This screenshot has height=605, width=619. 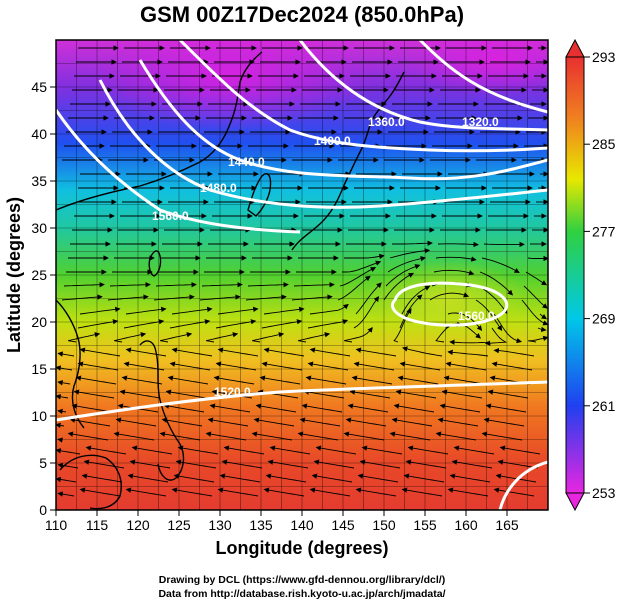 What do you see at coordinates (259, 195) in the screenshot?
I see `coastline-korea` at bounding box center [259, 195].